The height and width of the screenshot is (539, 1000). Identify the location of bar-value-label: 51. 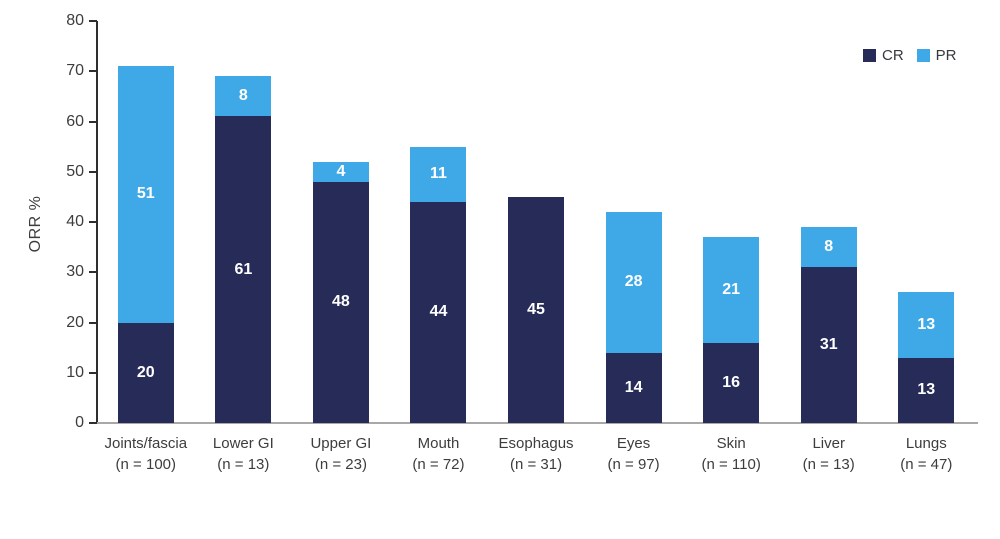
(145, 194).